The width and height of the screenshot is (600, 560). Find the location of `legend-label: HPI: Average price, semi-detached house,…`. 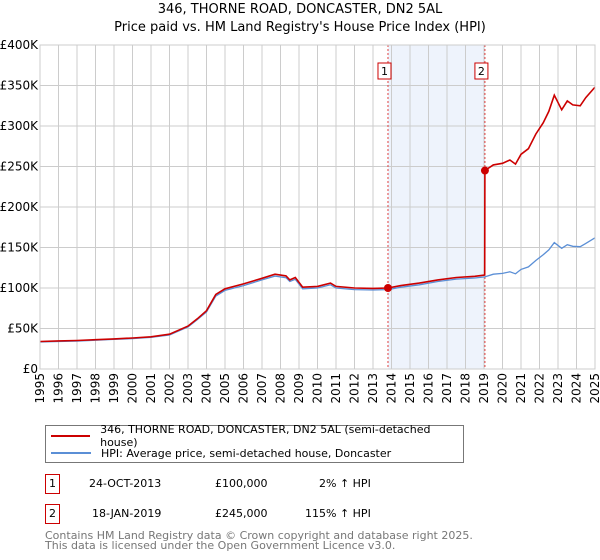

legend-label: HPI: Average price, semi-detached house,… is located at coordinates (246, 453).